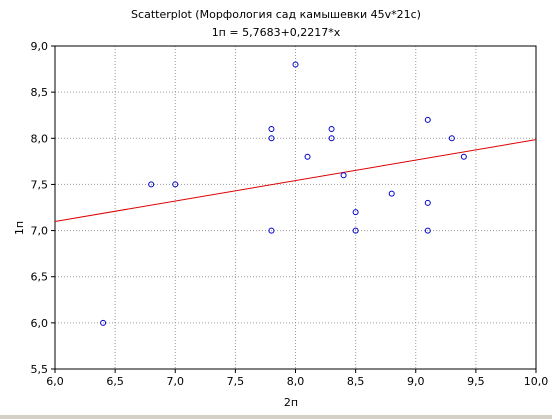 This screenshot has width=552, height=419. Describe the element at coordinates (416, 381) in the screenshot. I see `x-tick-label-6: 9,0` at that location.